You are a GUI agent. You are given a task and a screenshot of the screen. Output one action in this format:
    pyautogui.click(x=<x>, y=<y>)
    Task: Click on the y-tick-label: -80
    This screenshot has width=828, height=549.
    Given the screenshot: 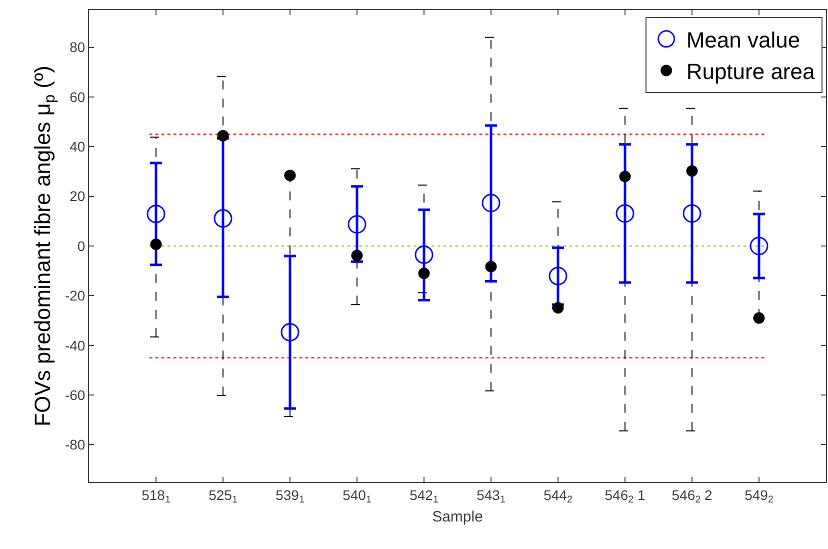 What is the action you would take?
    pyautogui.click(x=75, y=444)
    